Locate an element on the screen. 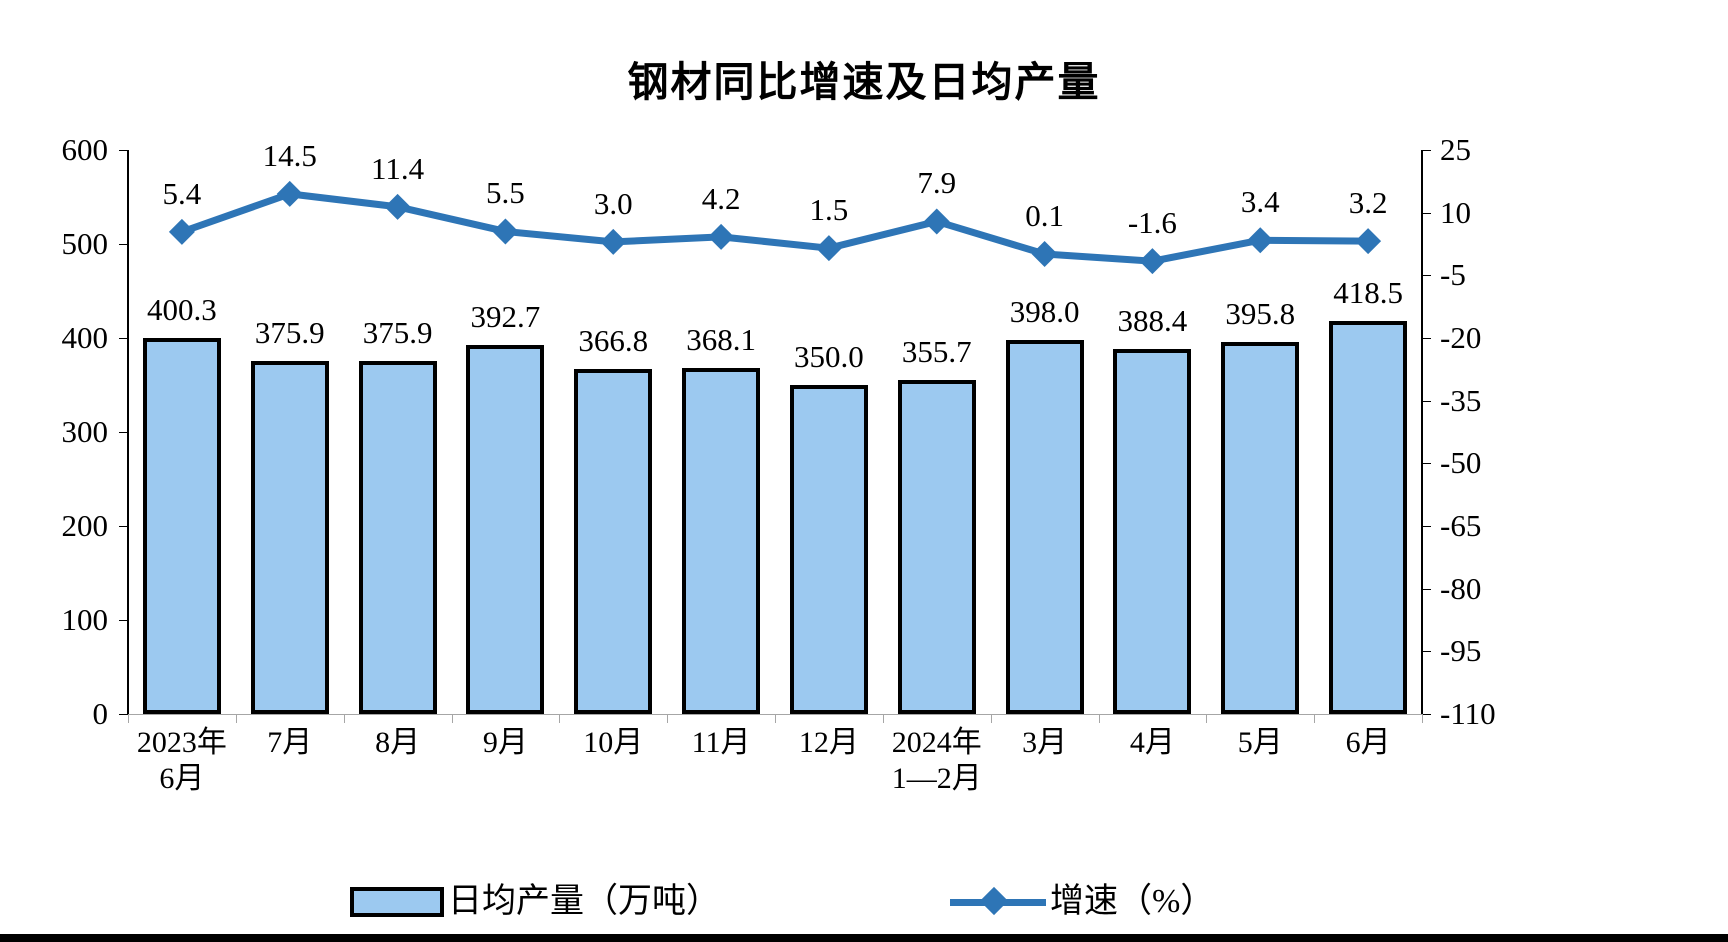 The height and width of the screenshot is (942, 1728). bar-value-label: 366.8 is located at coordinates (613, 341).